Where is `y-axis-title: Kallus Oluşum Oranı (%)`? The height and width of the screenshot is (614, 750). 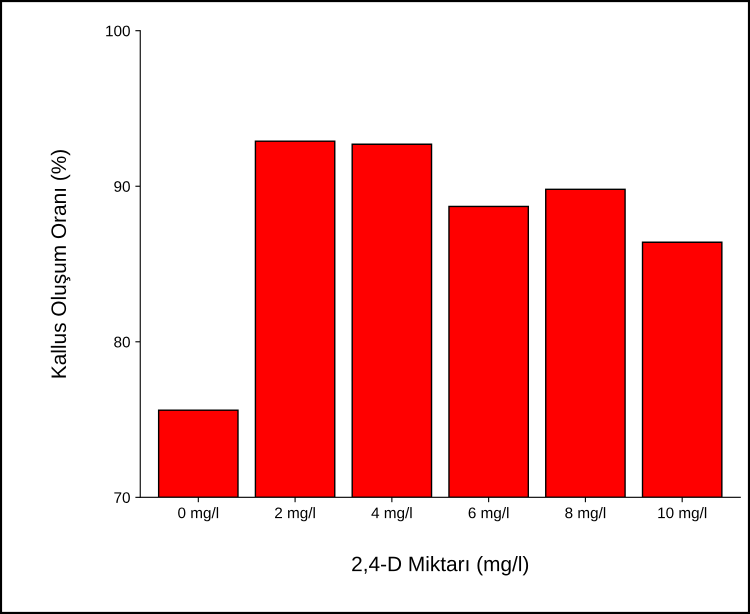
y-axis-title: Kallus Oluşum Oranı (%) is located at coordinates (60, 264).